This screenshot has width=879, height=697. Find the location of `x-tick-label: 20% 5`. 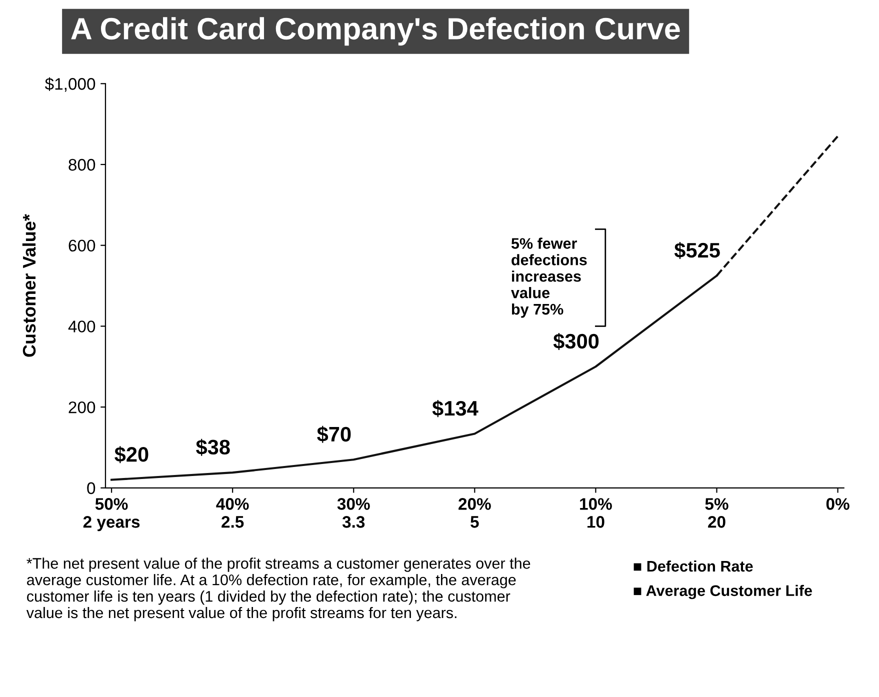

x-tick-label: 20% 5 is located at coordinates (474, 513).